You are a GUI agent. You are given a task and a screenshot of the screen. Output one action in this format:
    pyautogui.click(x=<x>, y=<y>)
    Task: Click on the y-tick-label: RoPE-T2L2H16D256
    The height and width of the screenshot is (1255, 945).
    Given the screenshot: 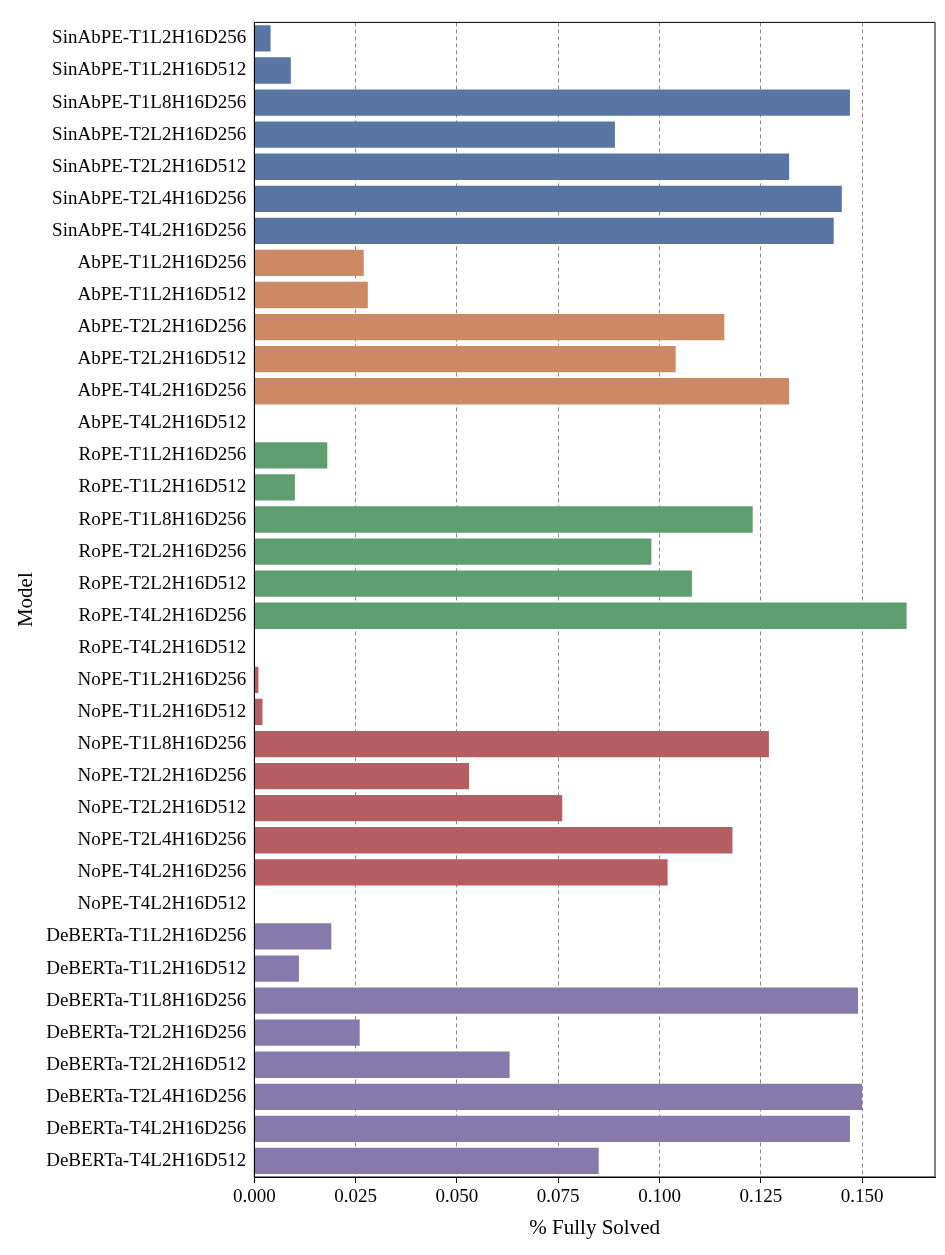 What is the action you would take?
    pyautogui.click(x=162, y=550)
    